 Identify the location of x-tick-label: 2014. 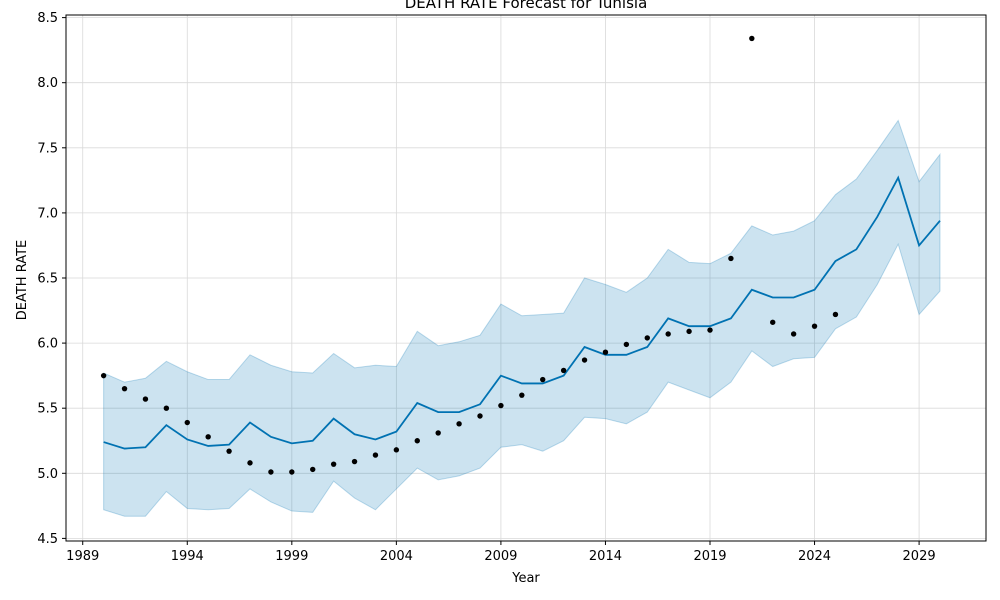
(605, 556).